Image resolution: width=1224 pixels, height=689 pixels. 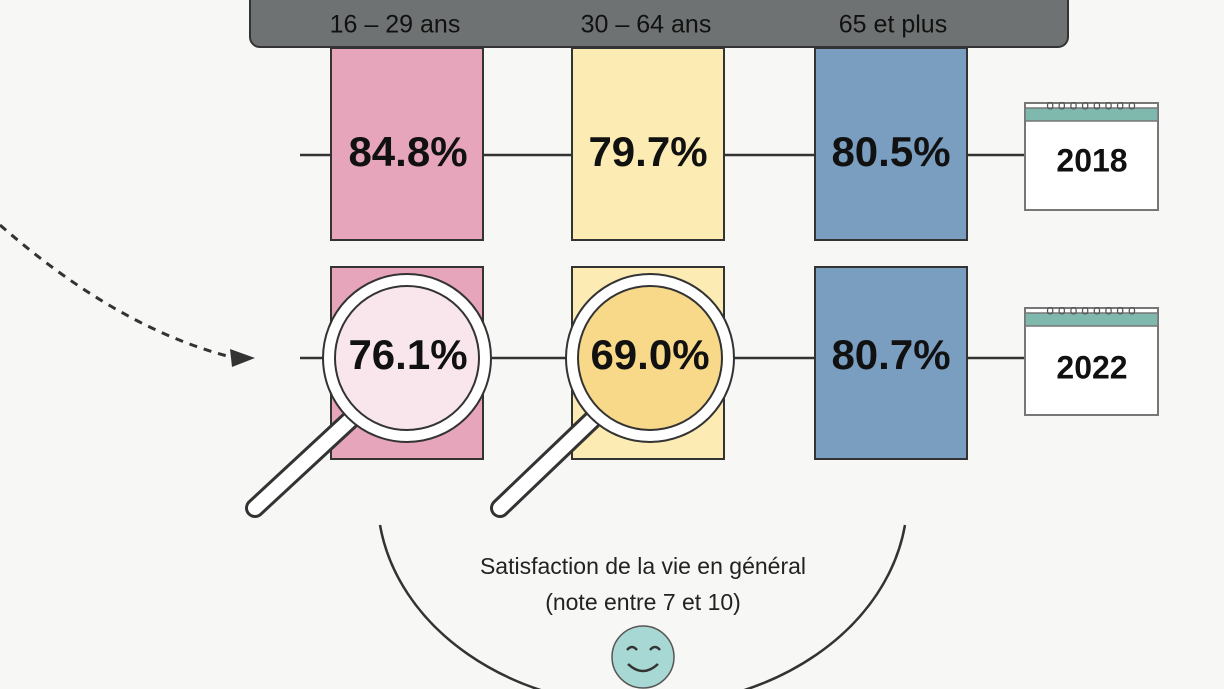 What do you see at coordinates (890, 354) in the screenshot?
I see `value: 80.7%` at bounding box center [890, 354].